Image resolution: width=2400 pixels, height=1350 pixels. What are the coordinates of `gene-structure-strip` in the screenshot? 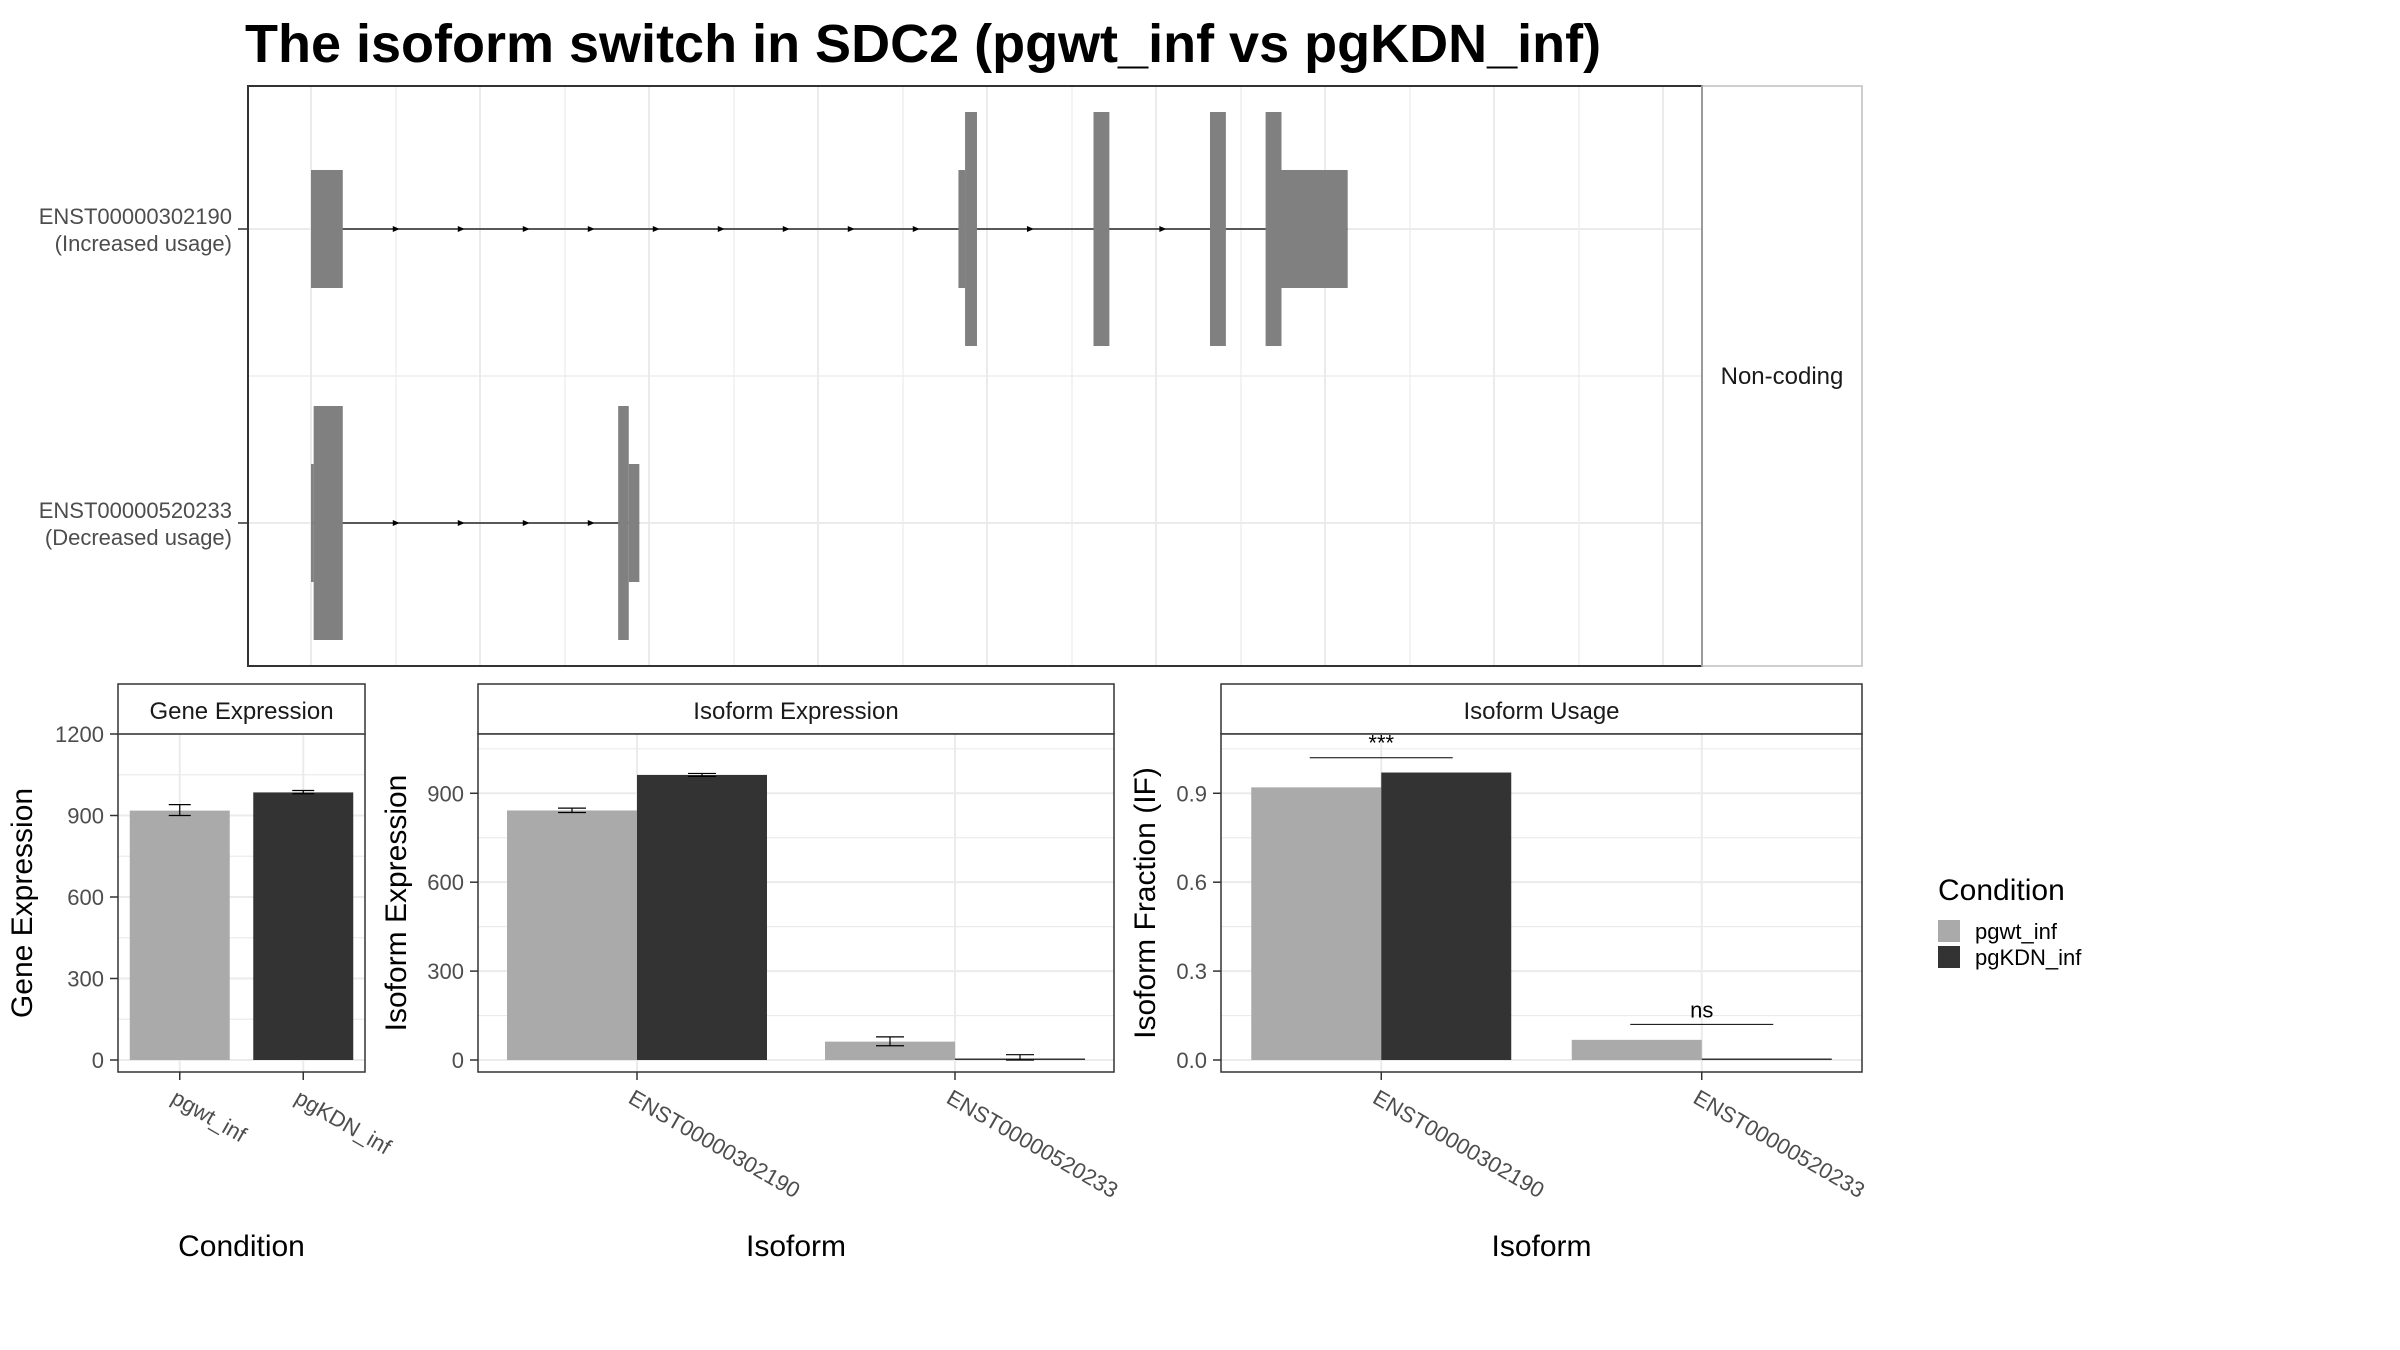 It's located at (1782, 376).